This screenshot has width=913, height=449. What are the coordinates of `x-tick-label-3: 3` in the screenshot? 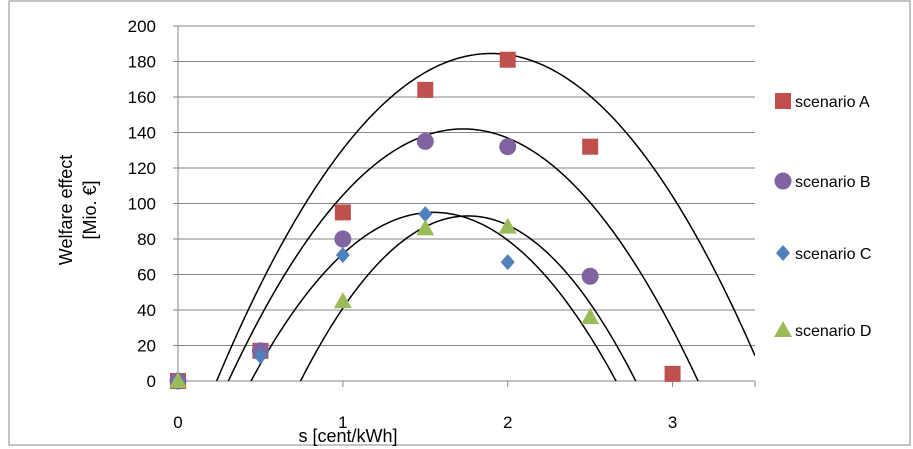 It's located at (672, 422).